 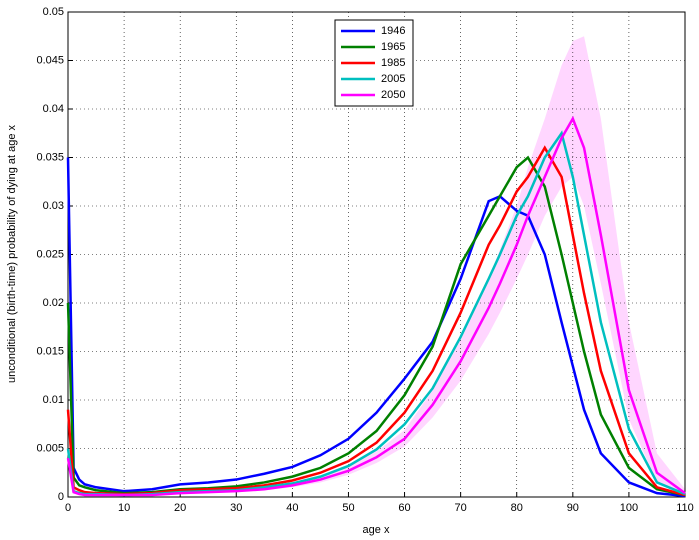 I want to click on x-tick-label: 100, so click(x=629, y=508).